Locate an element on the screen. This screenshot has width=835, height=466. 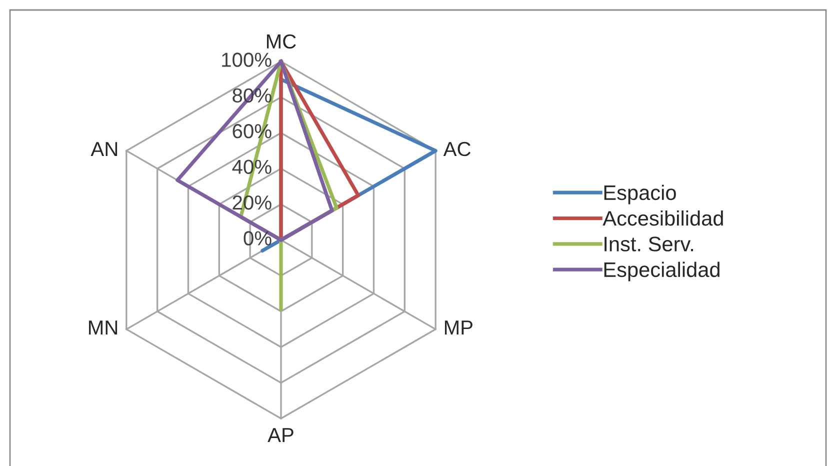
spoke-label: MC is located at coordinates (281, 41).